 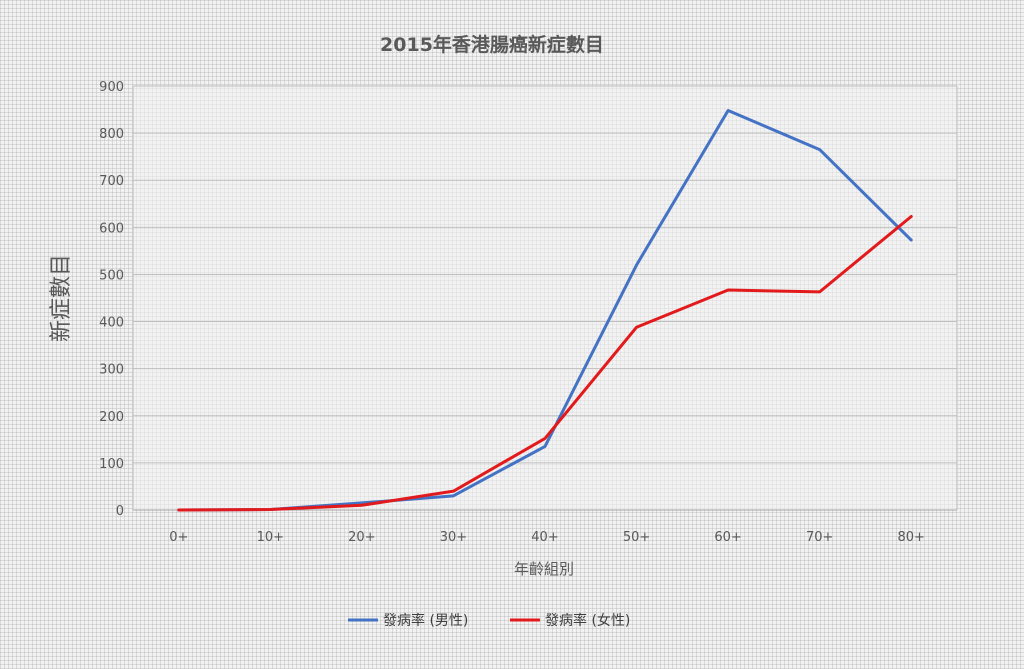 What do you see at coordinates (270, 537) in the screenshot?
I see `x-tick-label: 10+` at bounding box center [270, 537].